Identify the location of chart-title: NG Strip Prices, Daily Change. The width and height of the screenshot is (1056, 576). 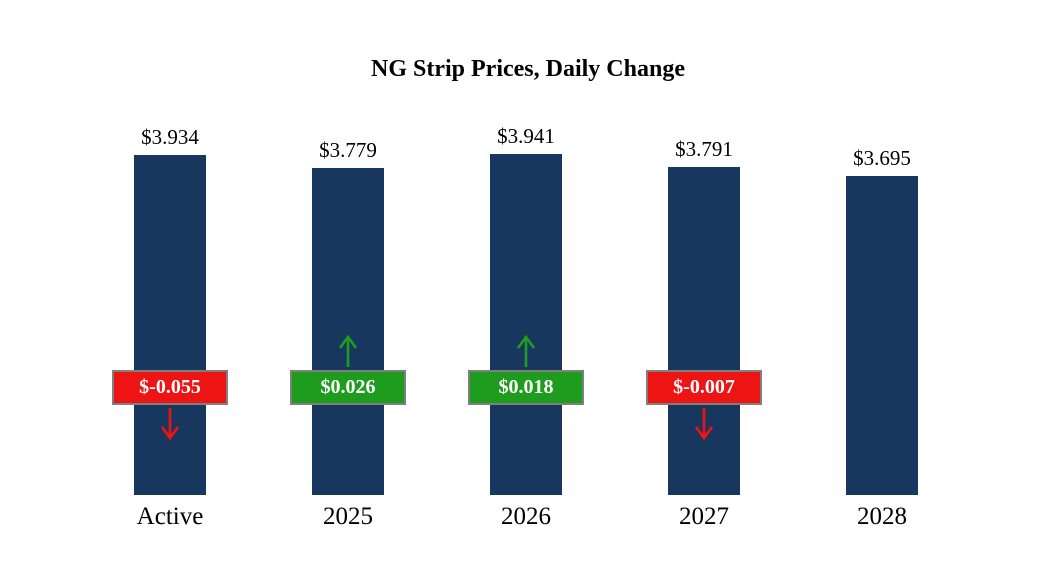
(528, 69).